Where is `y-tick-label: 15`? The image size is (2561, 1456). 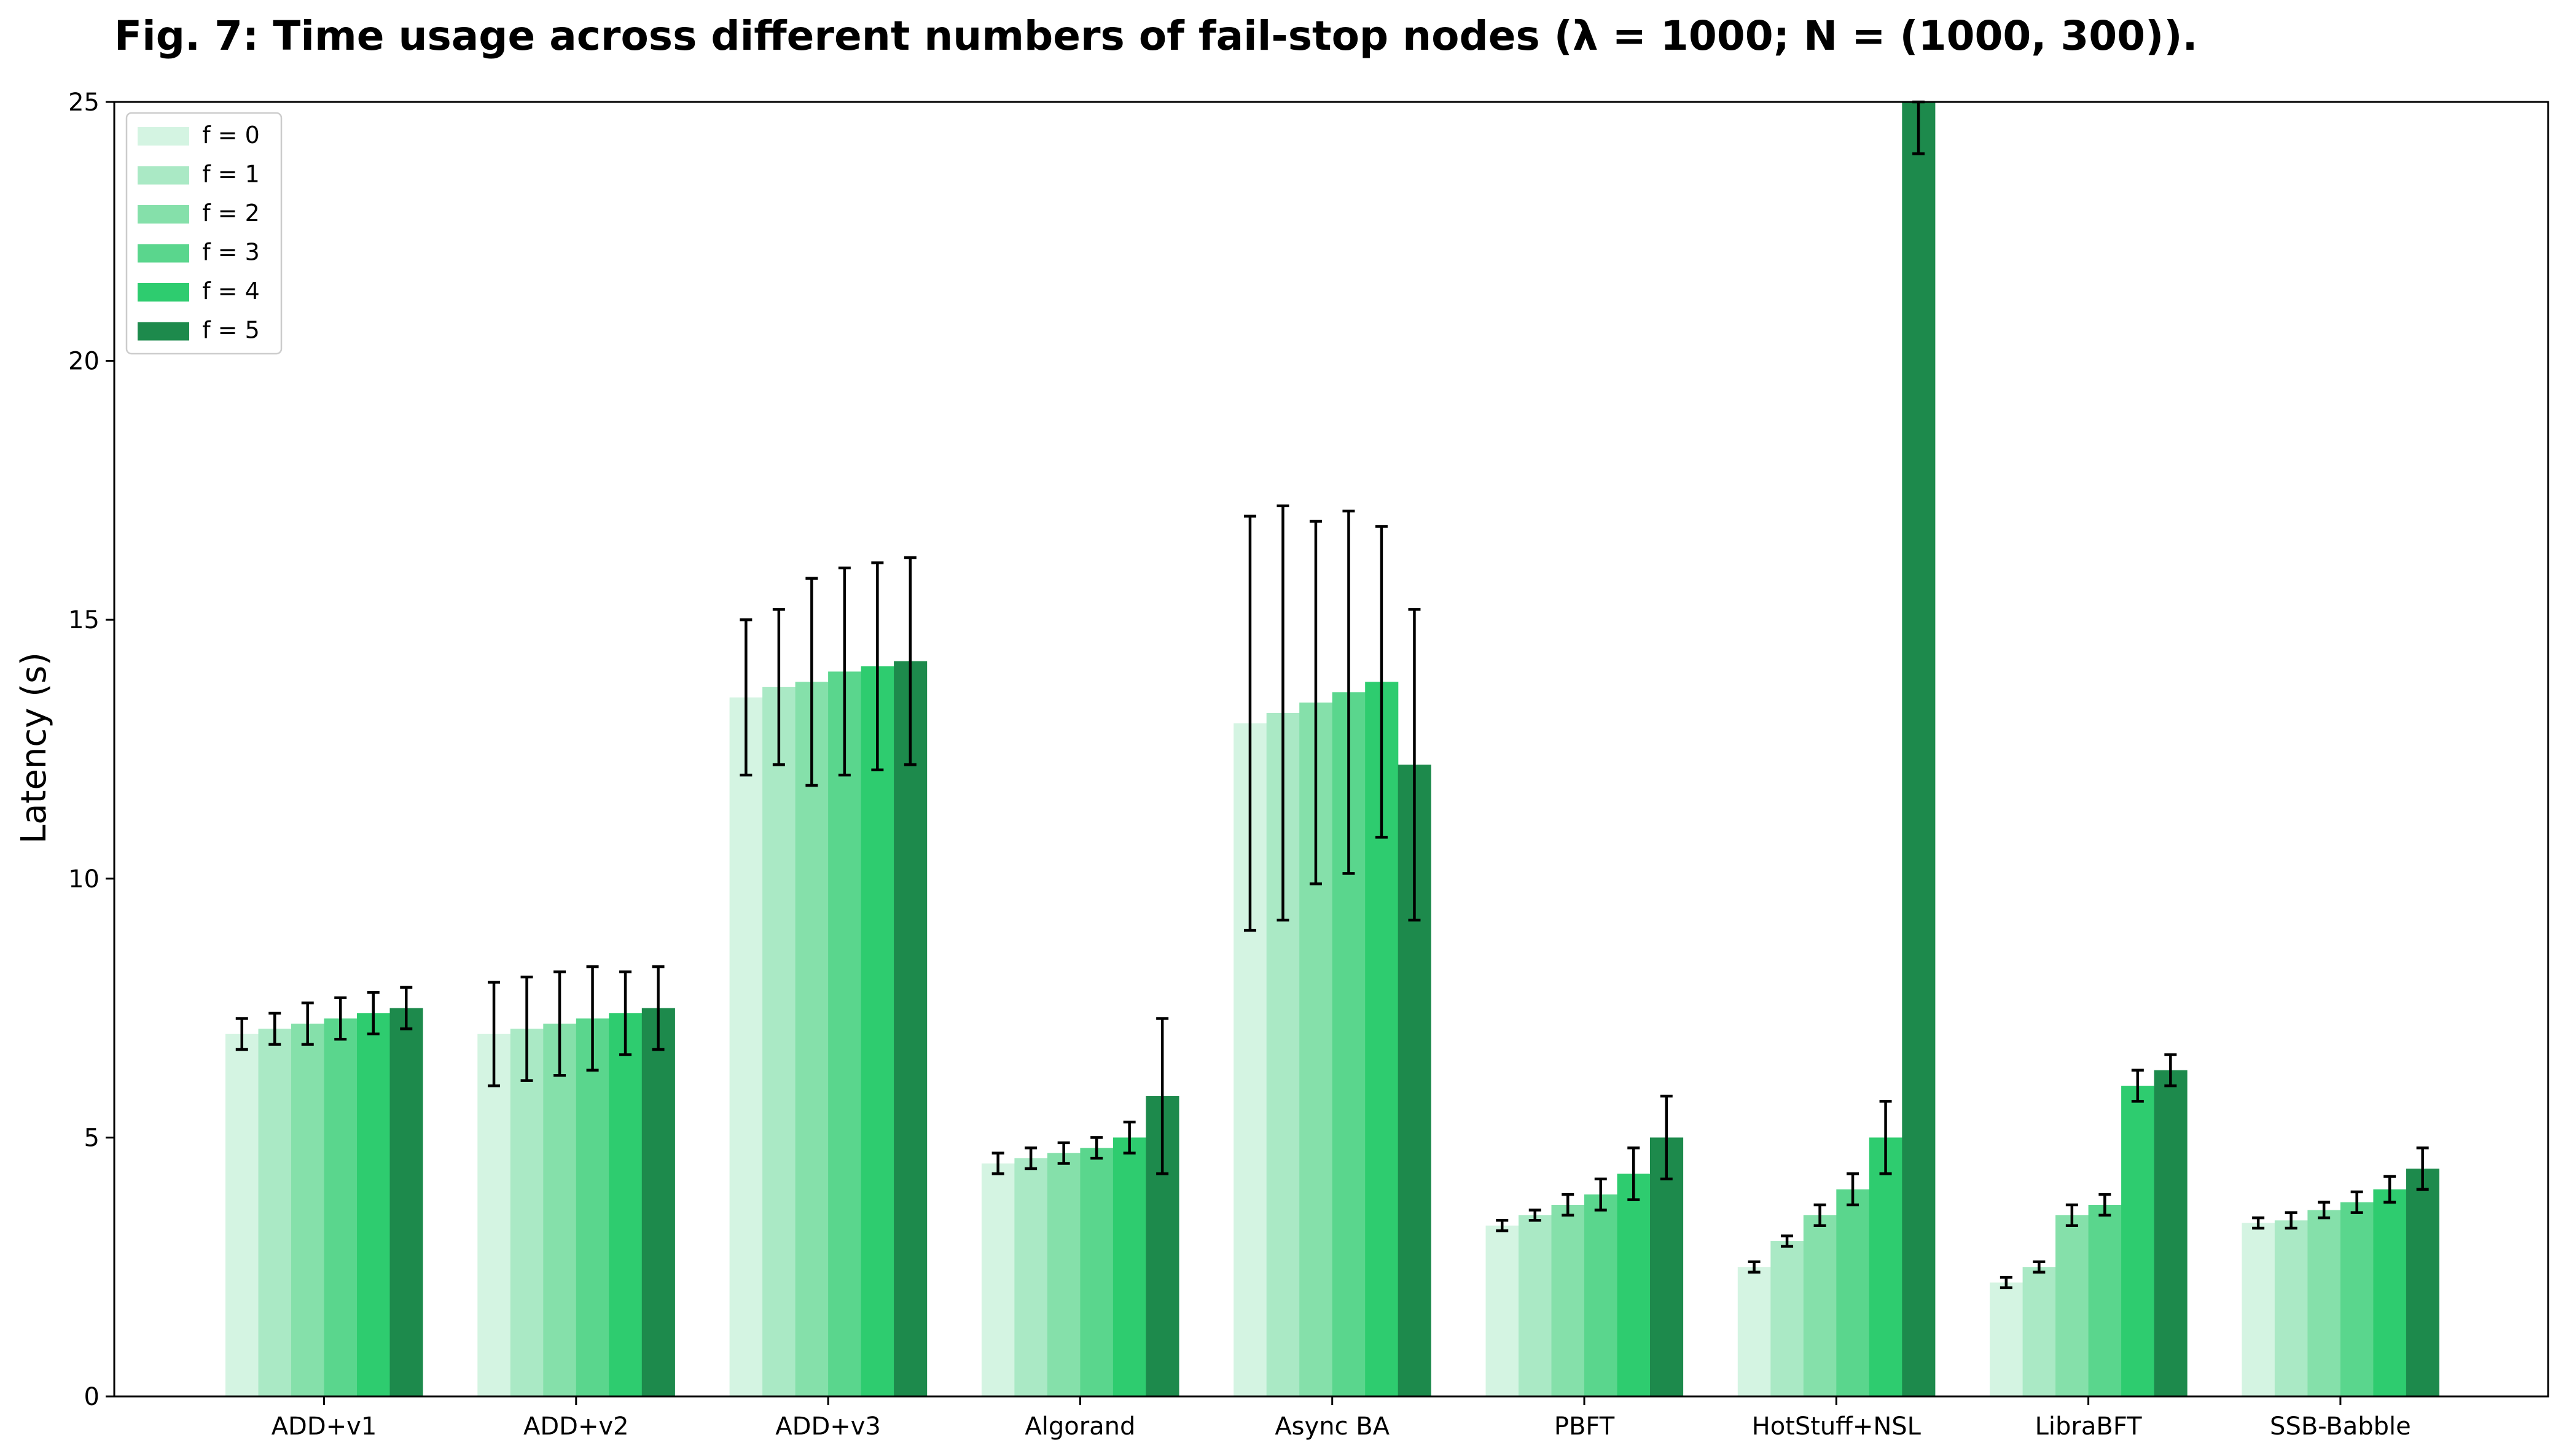
y-tick-label: 15 is located at coordinates (84, 620).